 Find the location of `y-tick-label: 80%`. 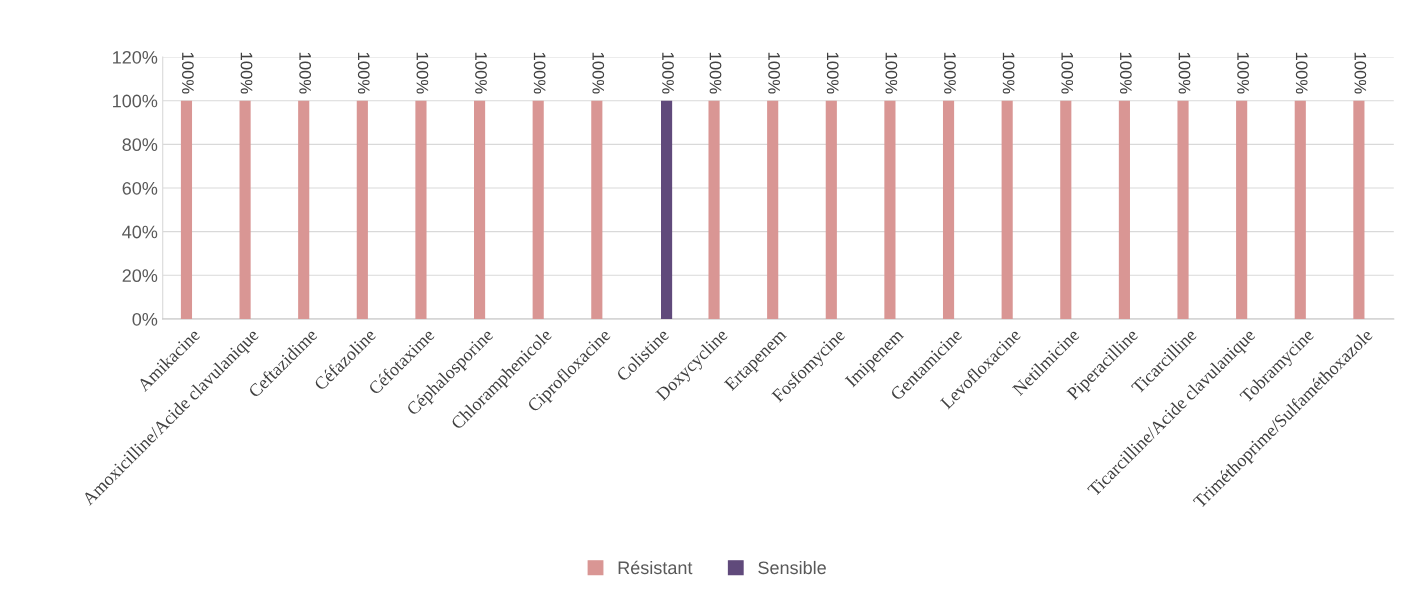

y-tick-label: 80% is located at coordinates (140, 145).